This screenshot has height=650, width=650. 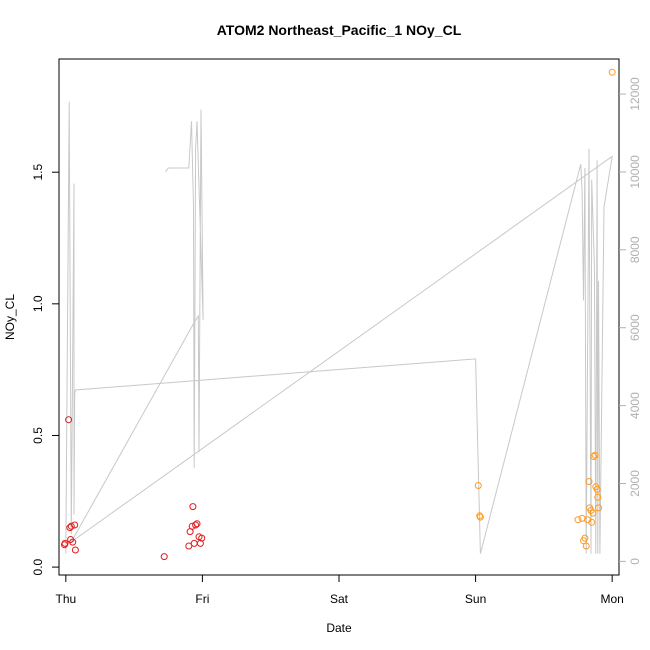 I want to click on y-tick-label: 0.5, so click(x=38, y=435).